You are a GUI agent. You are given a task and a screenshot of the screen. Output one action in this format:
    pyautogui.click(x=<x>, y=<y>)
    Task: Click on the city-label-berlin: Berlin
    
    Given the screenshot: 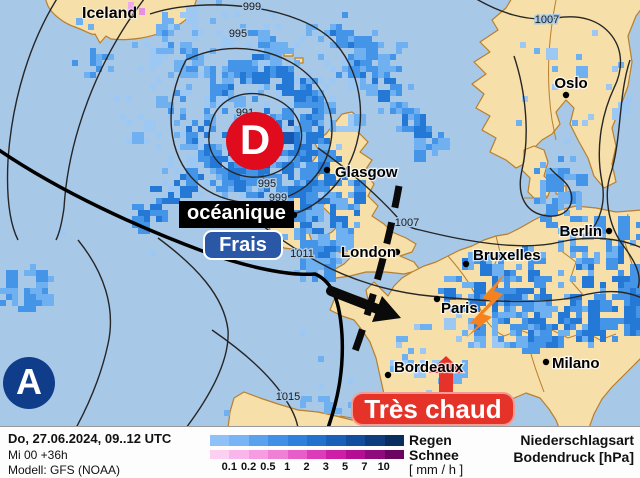 What is the action you would take?
    pyautogui.click(x=580, y=231)
    